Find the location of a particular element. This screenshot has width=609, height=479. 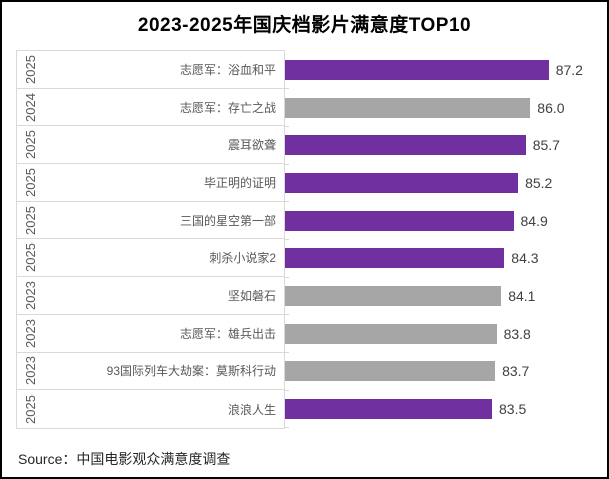

movie-title-label: 三国的星空第一部 is located at coordinates (227, 220).